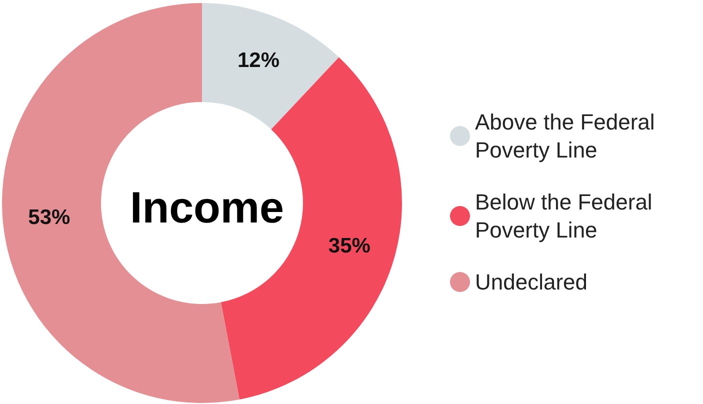 Image resolution: width=703 pixels, height=404 pixels. I want to click on legend-label: Undeclared, so click(531, 282).